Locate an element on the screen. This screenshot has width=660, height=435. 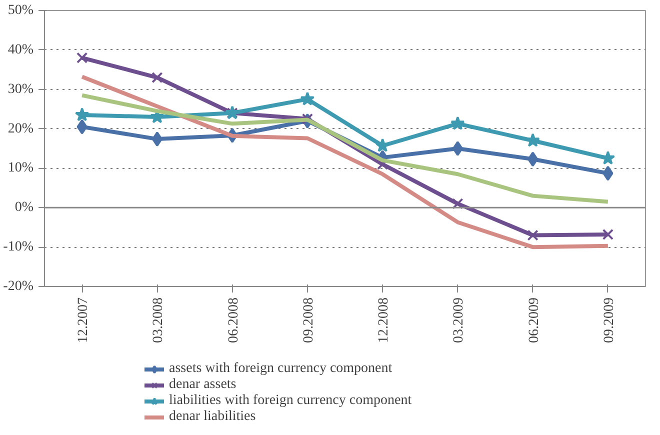
x-tick-label: 03.2008 is located at coordinates (158, 320).